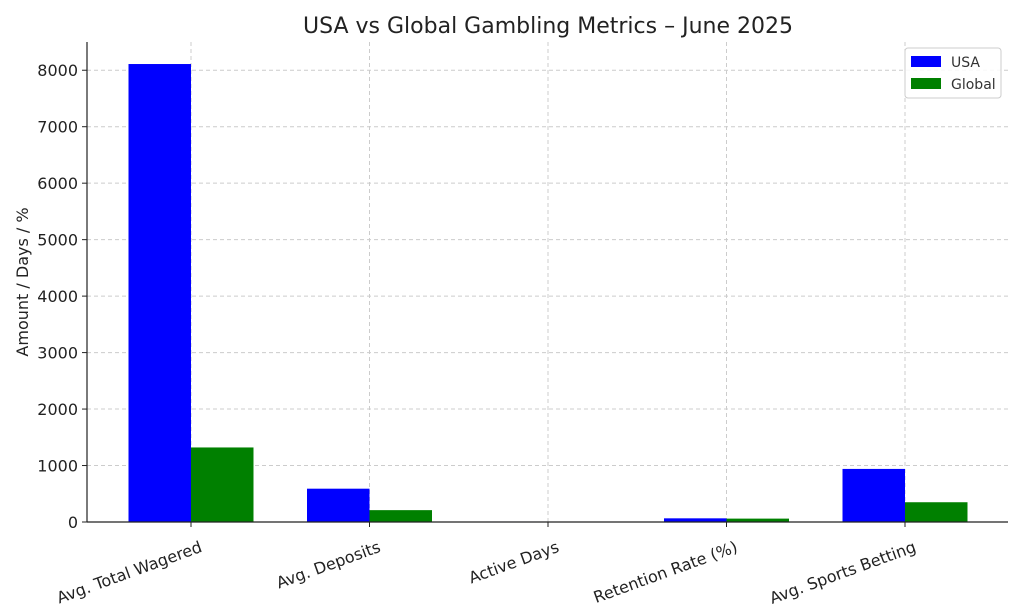 Image resolution: width=1024 pixels, height=615 pixels. Describe the element at coordinates (665, 572) in the screenshot. I see `x-tick-label: Retention Rate (%)` at that location.